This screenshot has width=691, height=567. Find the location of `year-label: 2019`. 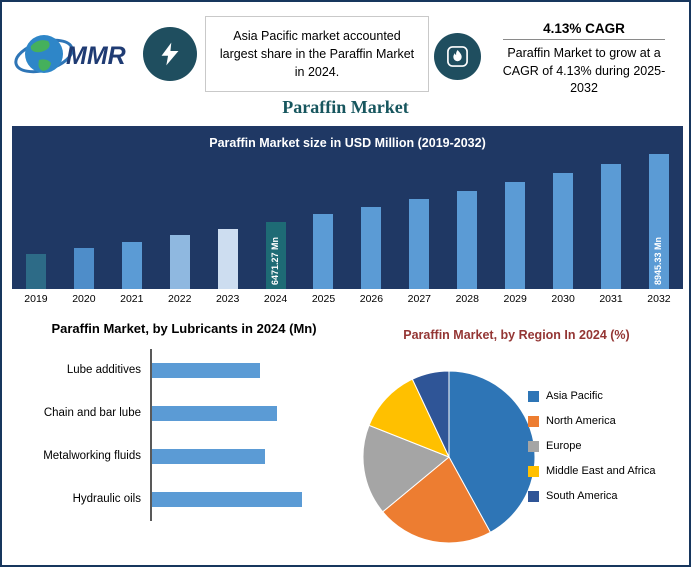

year-label: 2019 is located at coordinates (36, 299).